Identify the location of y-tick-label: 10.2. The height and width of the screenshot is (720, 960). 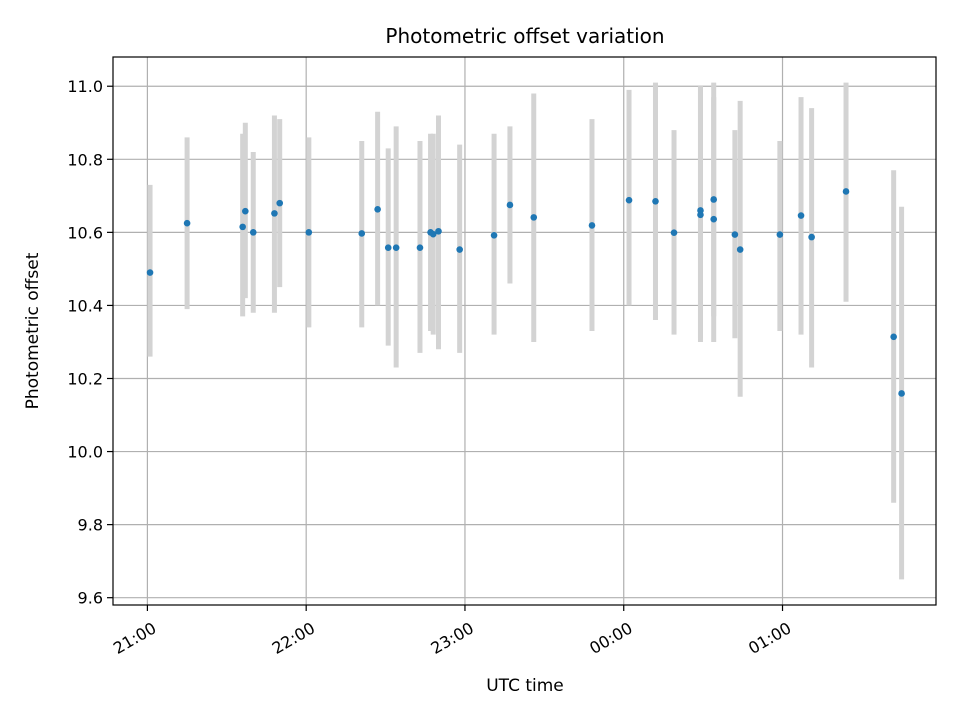
(85, 378).